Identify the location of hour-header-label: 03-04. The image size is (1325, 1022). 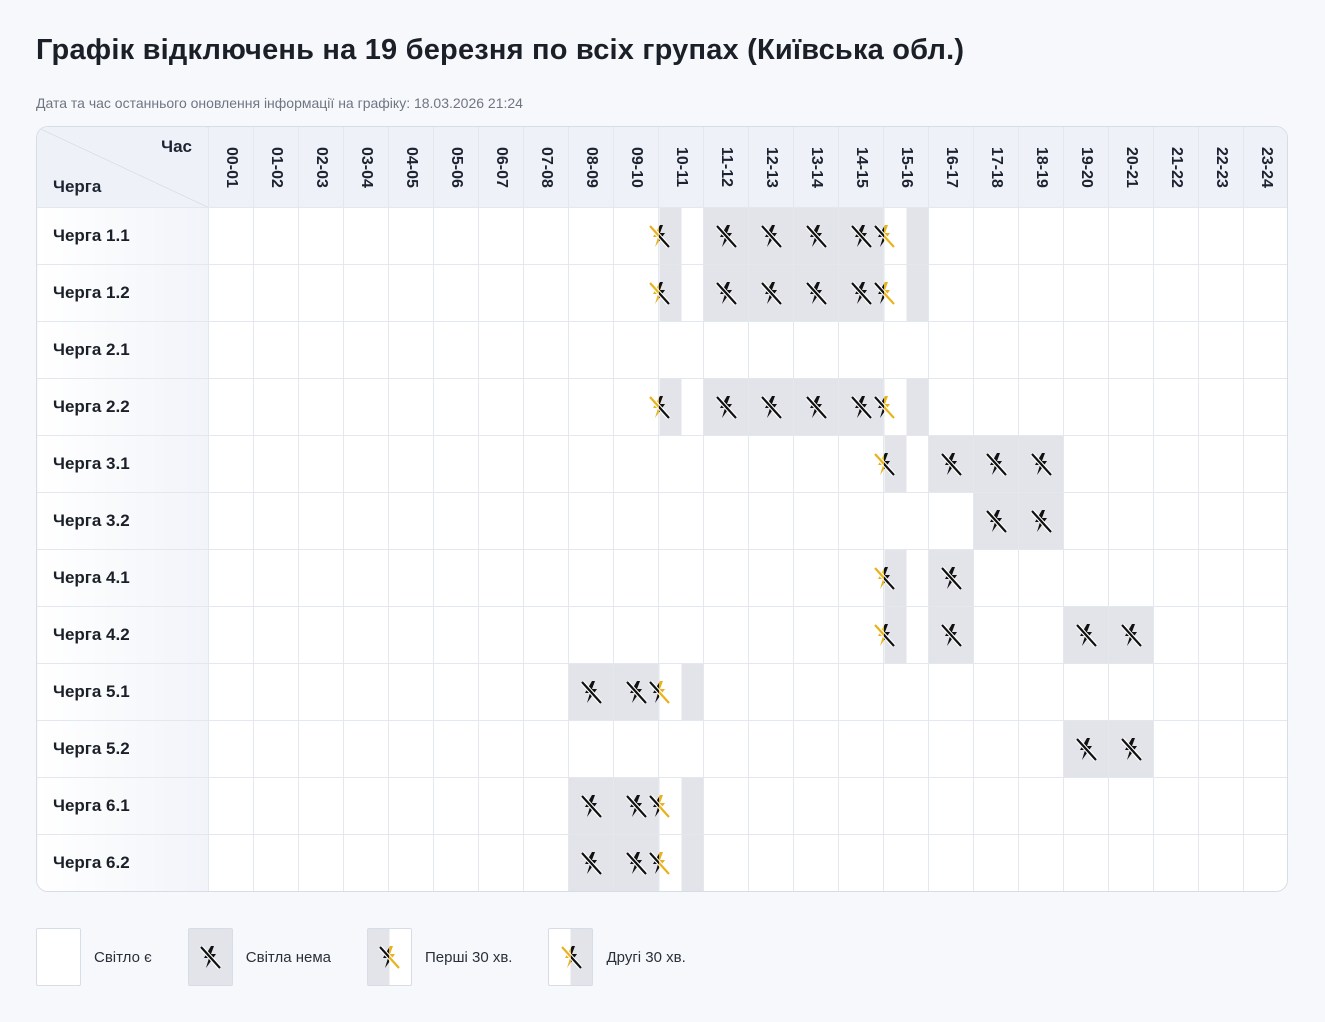
(366, 167).